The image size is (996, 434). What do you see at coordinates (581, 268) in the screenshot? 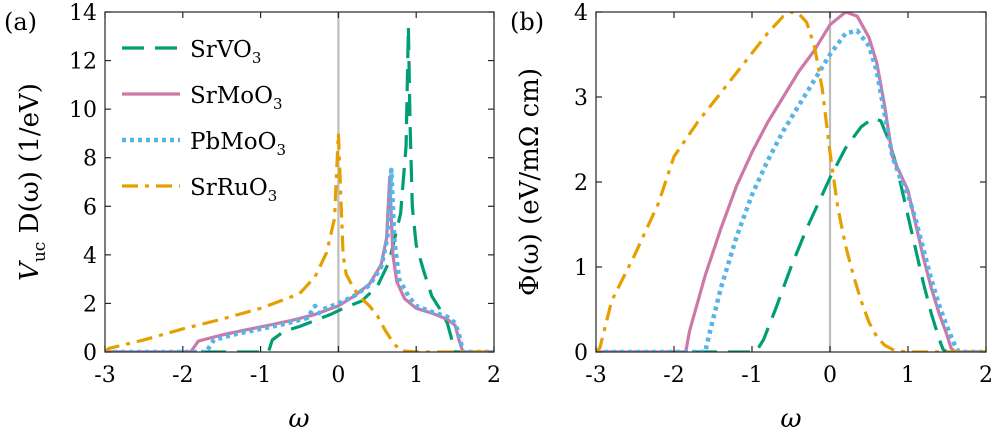
I see `y-tick-label: 1` at bounding box center [581, 268].